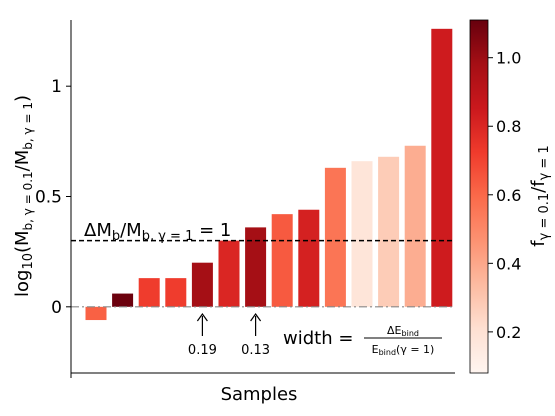 The width and height of the screenshot is (555, 416). I want to click on colorbar-gradient, so click(479, 196).